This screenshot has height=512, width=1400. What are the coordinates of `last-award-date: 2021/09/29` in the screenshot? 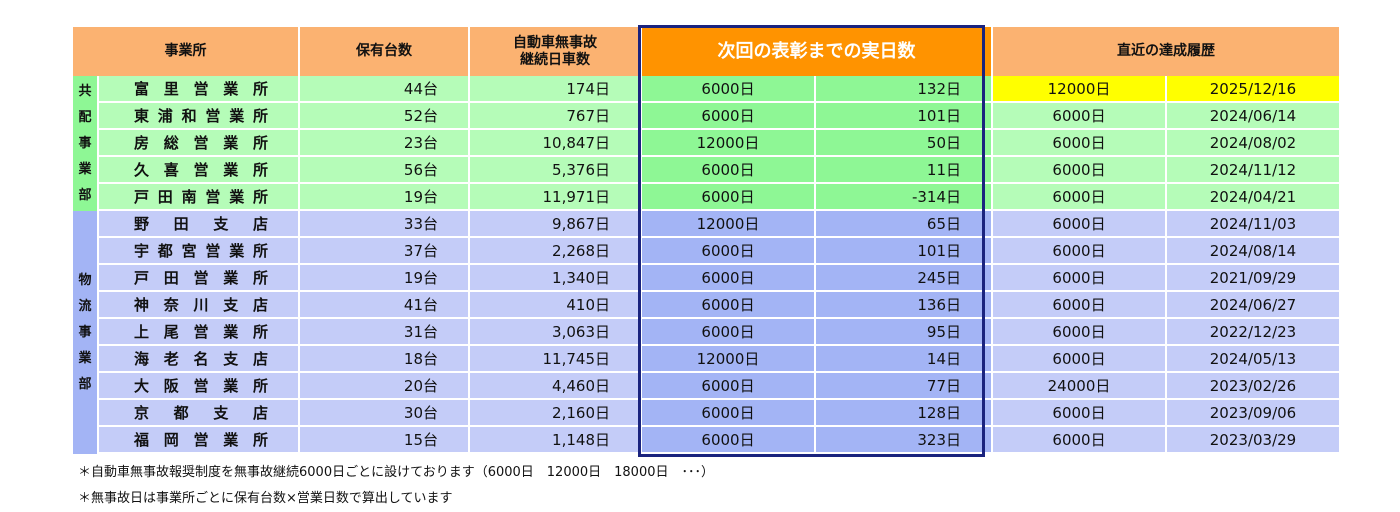 It's located at (1253, 278).